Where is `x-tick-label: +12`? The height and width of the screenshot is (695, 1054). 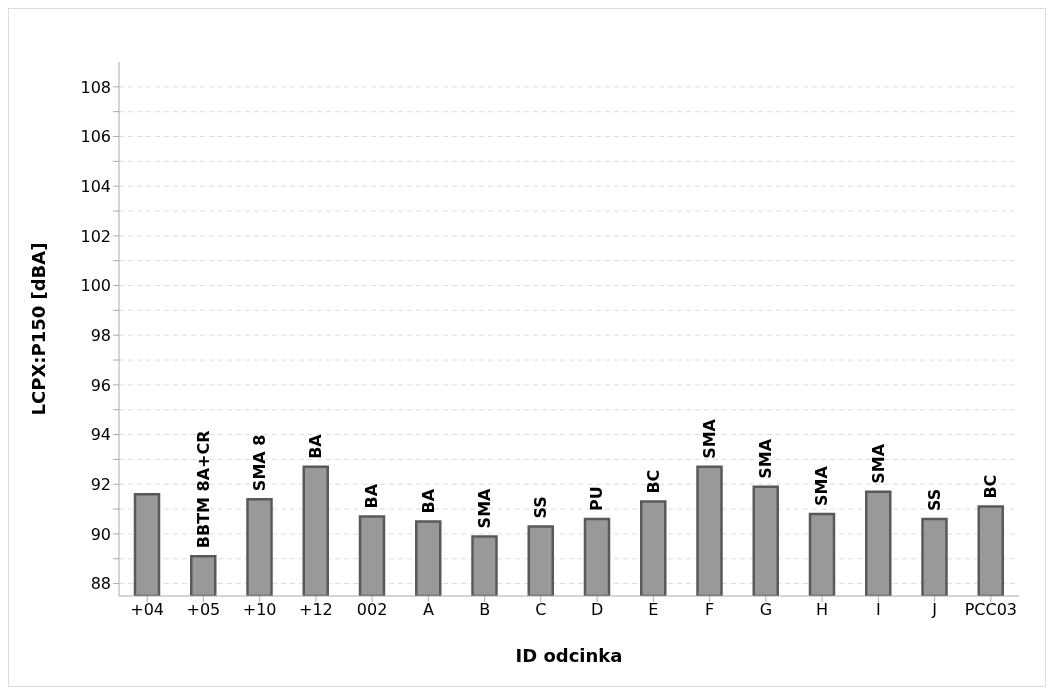 x-tick-label: +12 is located at coordinates (315, 610).